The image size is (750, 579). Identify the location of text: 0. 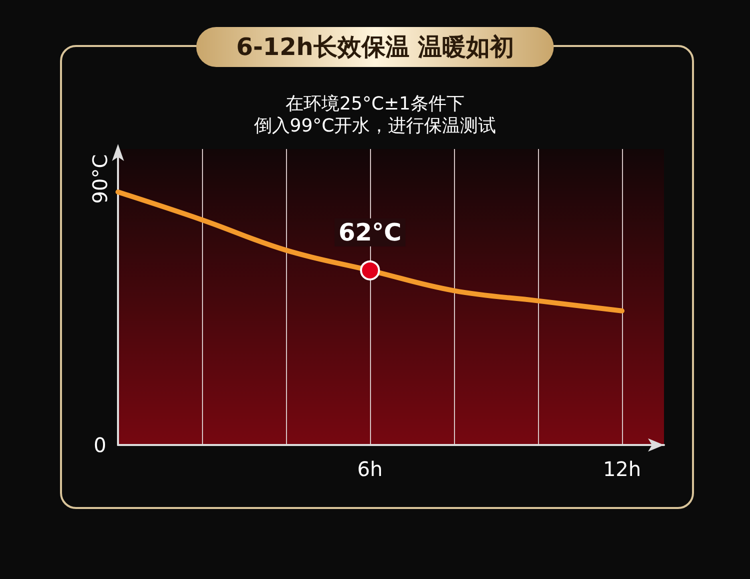
(100, 445).